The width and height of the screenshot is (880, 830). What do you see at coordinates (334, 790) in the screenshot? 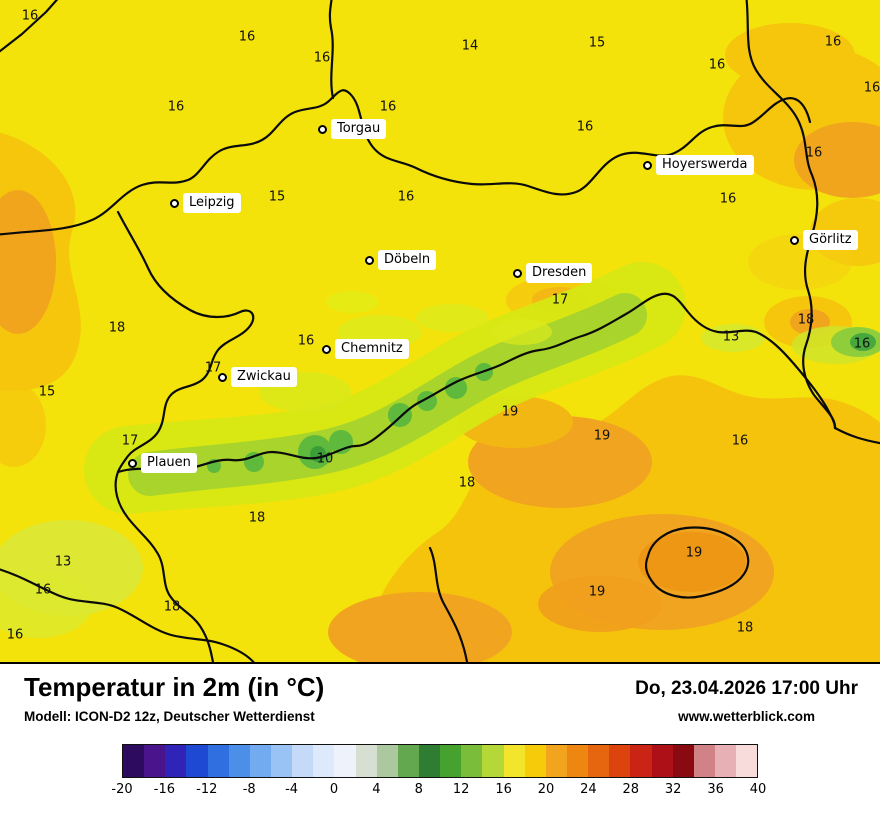
I see `legend-tick-label: 0` at bounding box center [334, 790].